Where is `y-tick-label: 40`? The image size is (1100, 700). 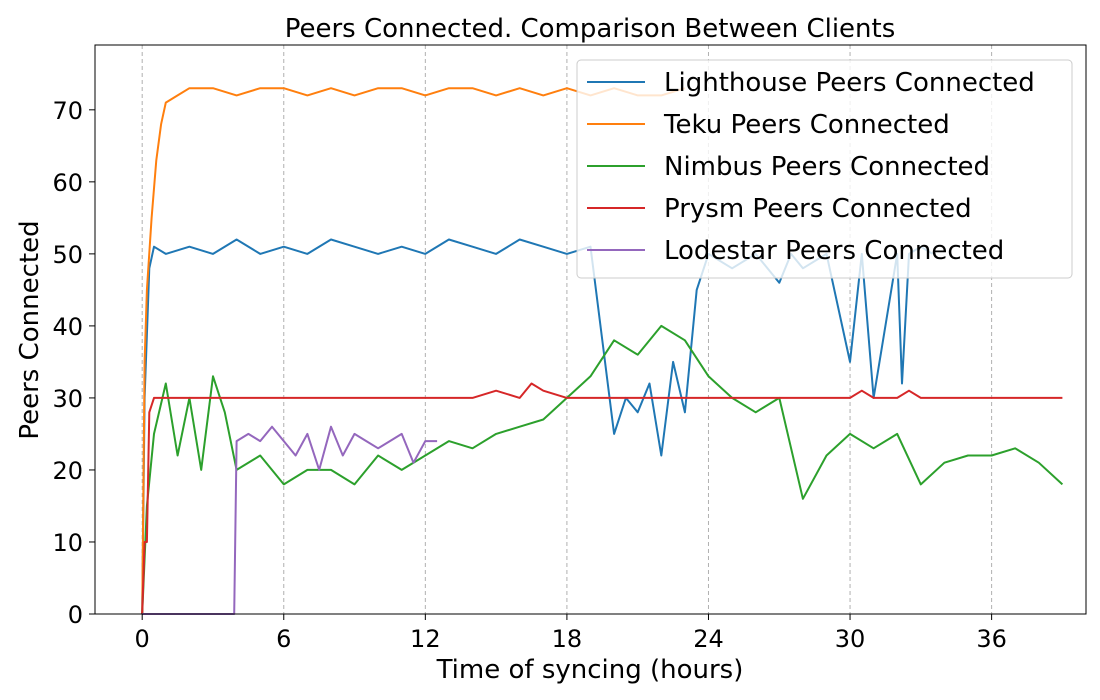 y-tick-label: 40 is located at coordinates (67, 327).